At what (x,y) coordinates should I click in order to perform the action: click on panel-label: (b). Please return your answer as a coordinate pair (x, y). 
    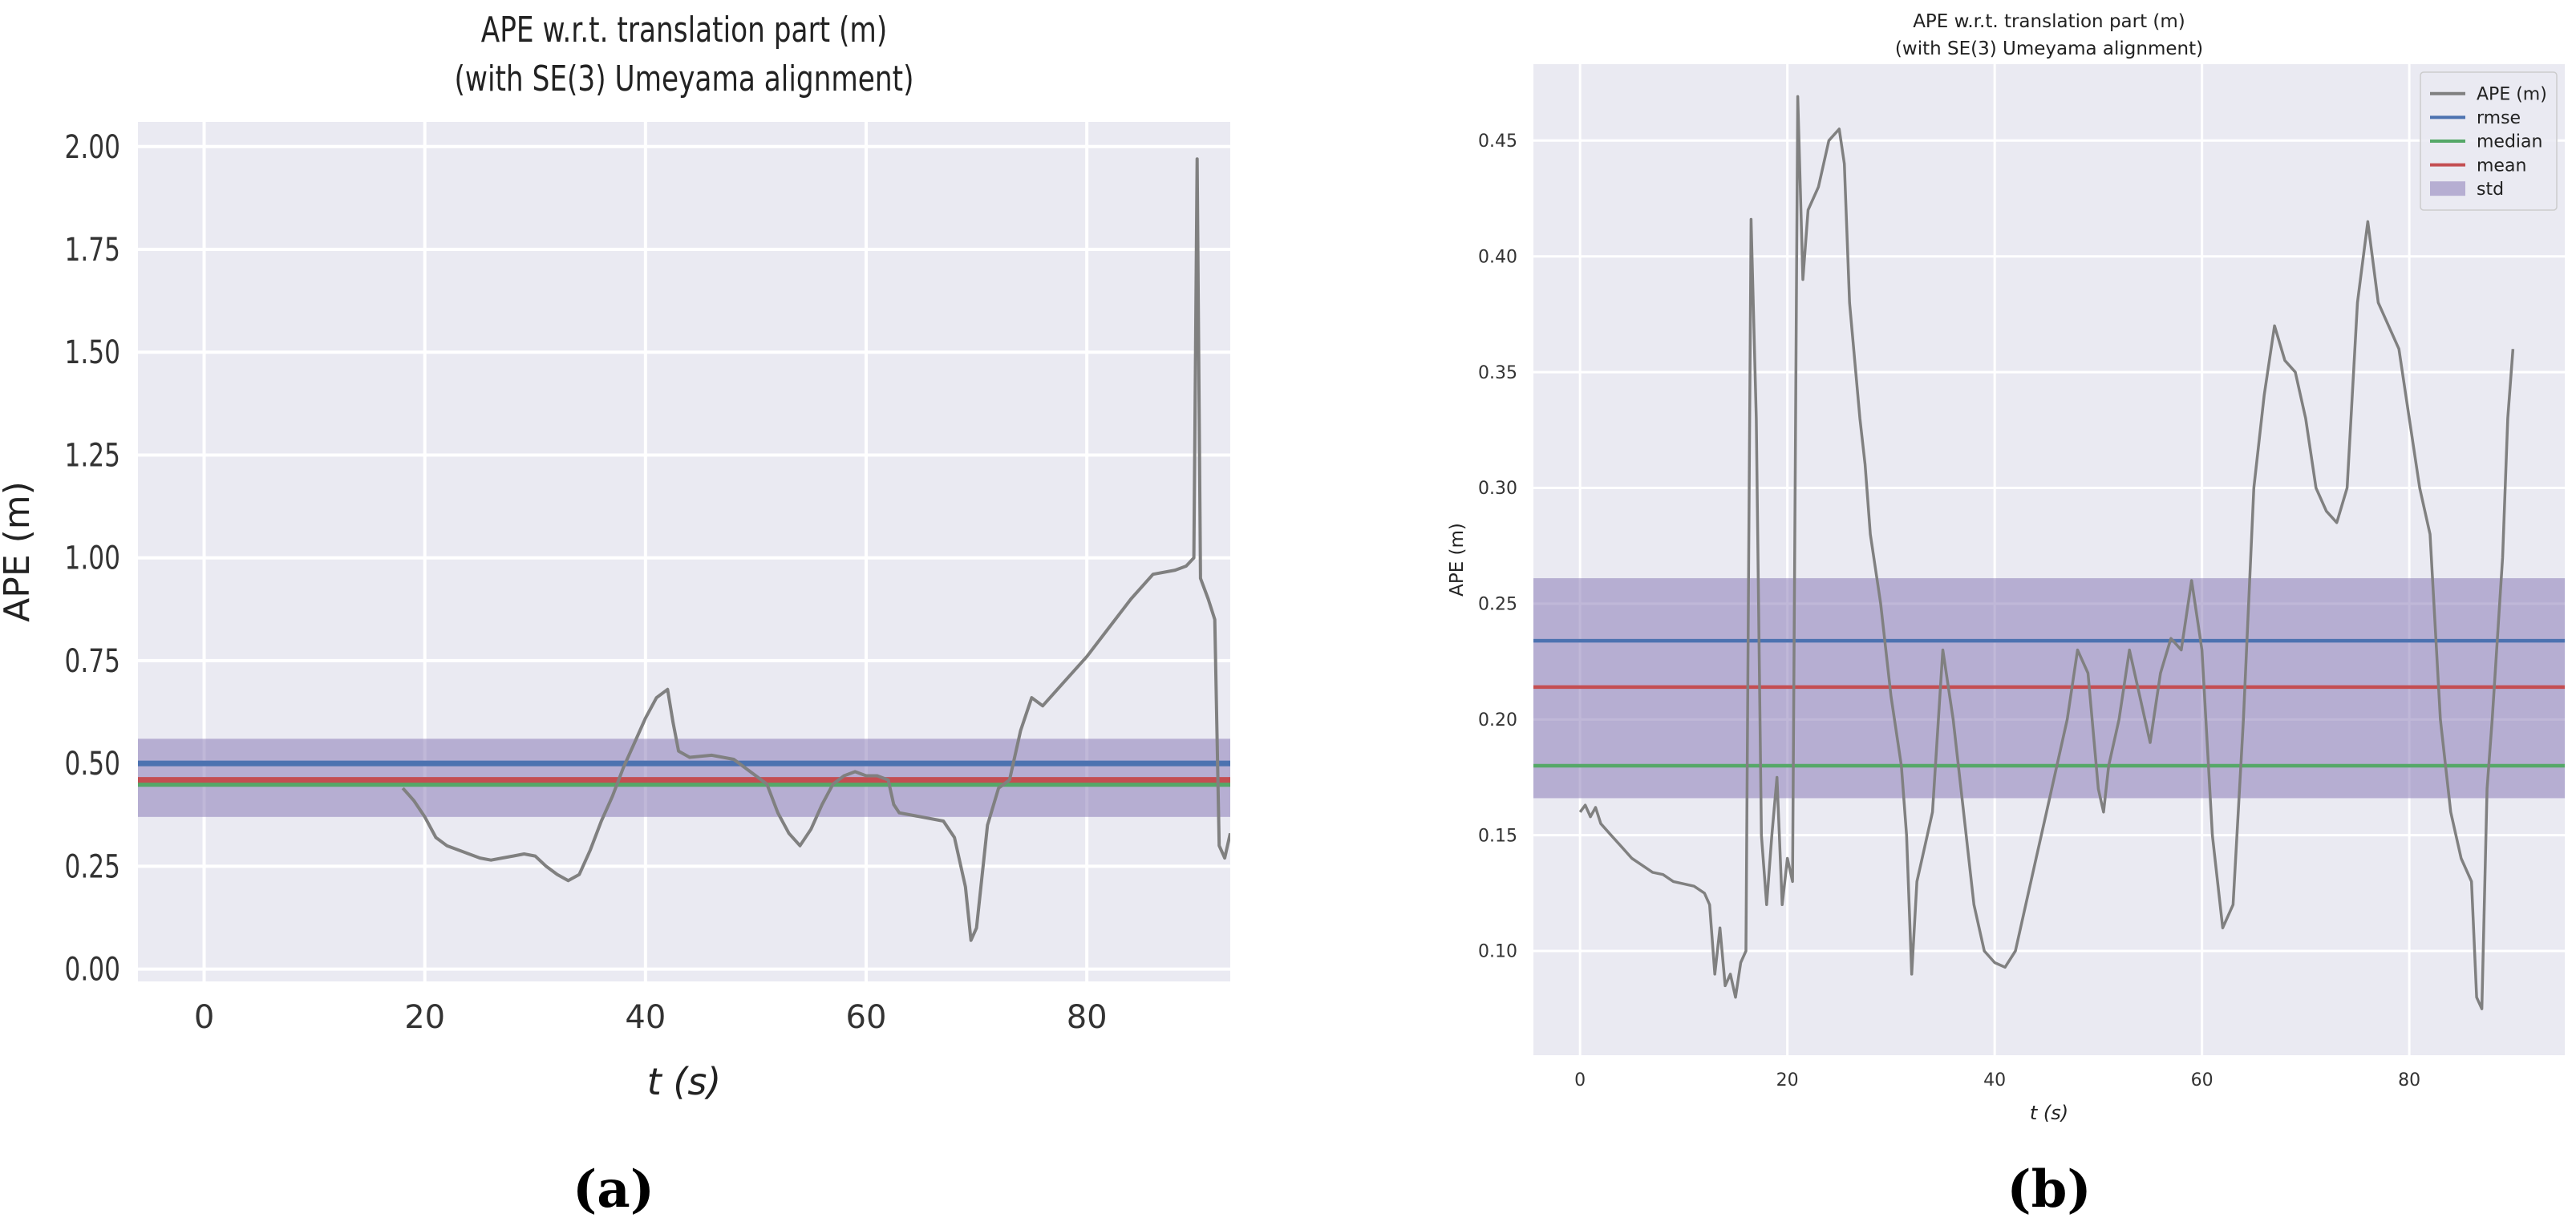
    Looking at the image, I should click on (2049, 1189).